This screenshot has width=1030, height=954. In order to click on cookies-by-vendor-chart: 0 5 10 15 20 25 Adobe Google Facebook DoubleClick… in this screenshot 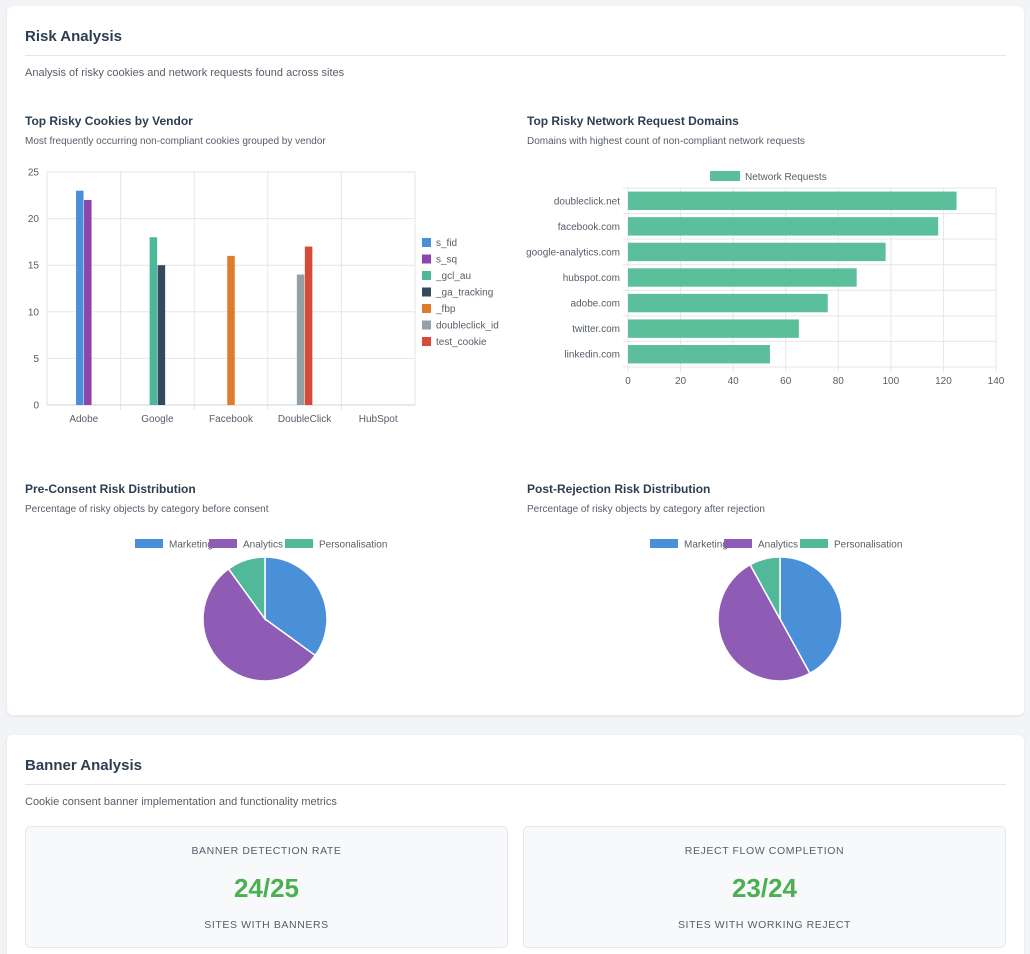, I will do `click(263, 297)`.